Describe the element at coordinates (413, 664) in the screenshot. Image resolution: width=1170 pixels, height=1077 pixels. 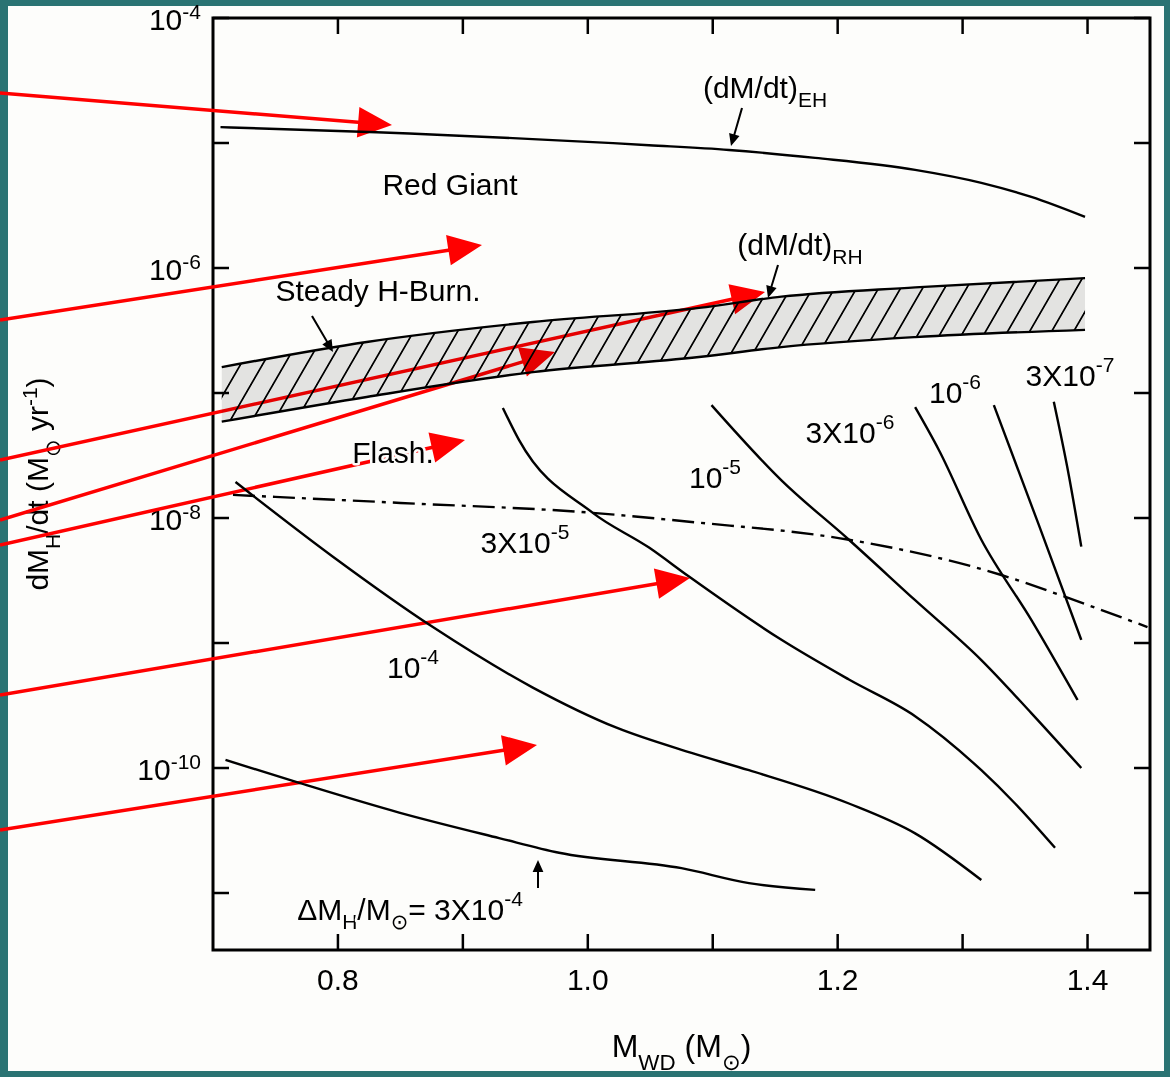
I see `annotation: 10$^{-4}$` at that location.